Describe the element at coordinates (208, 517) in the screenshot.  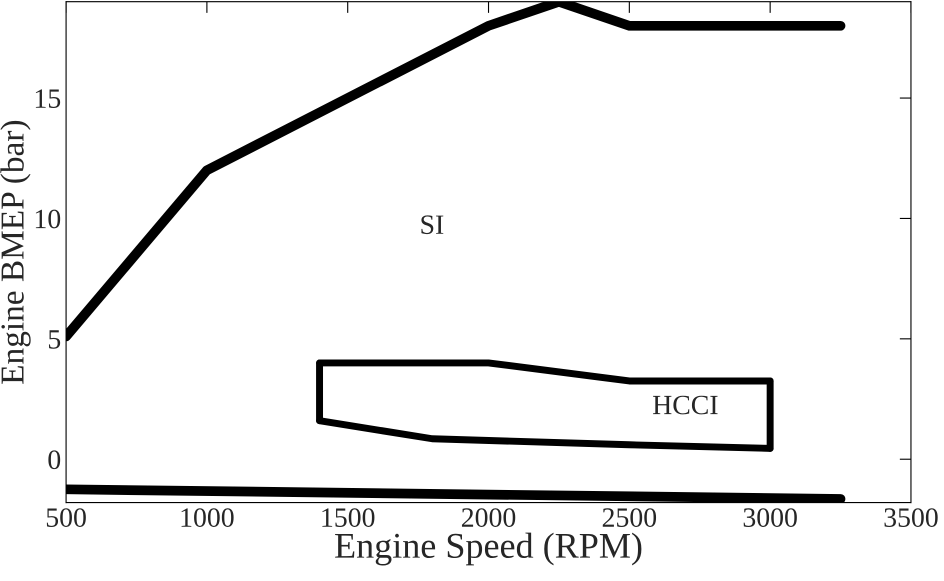
I see `x-tick-label: 1000` at that location.